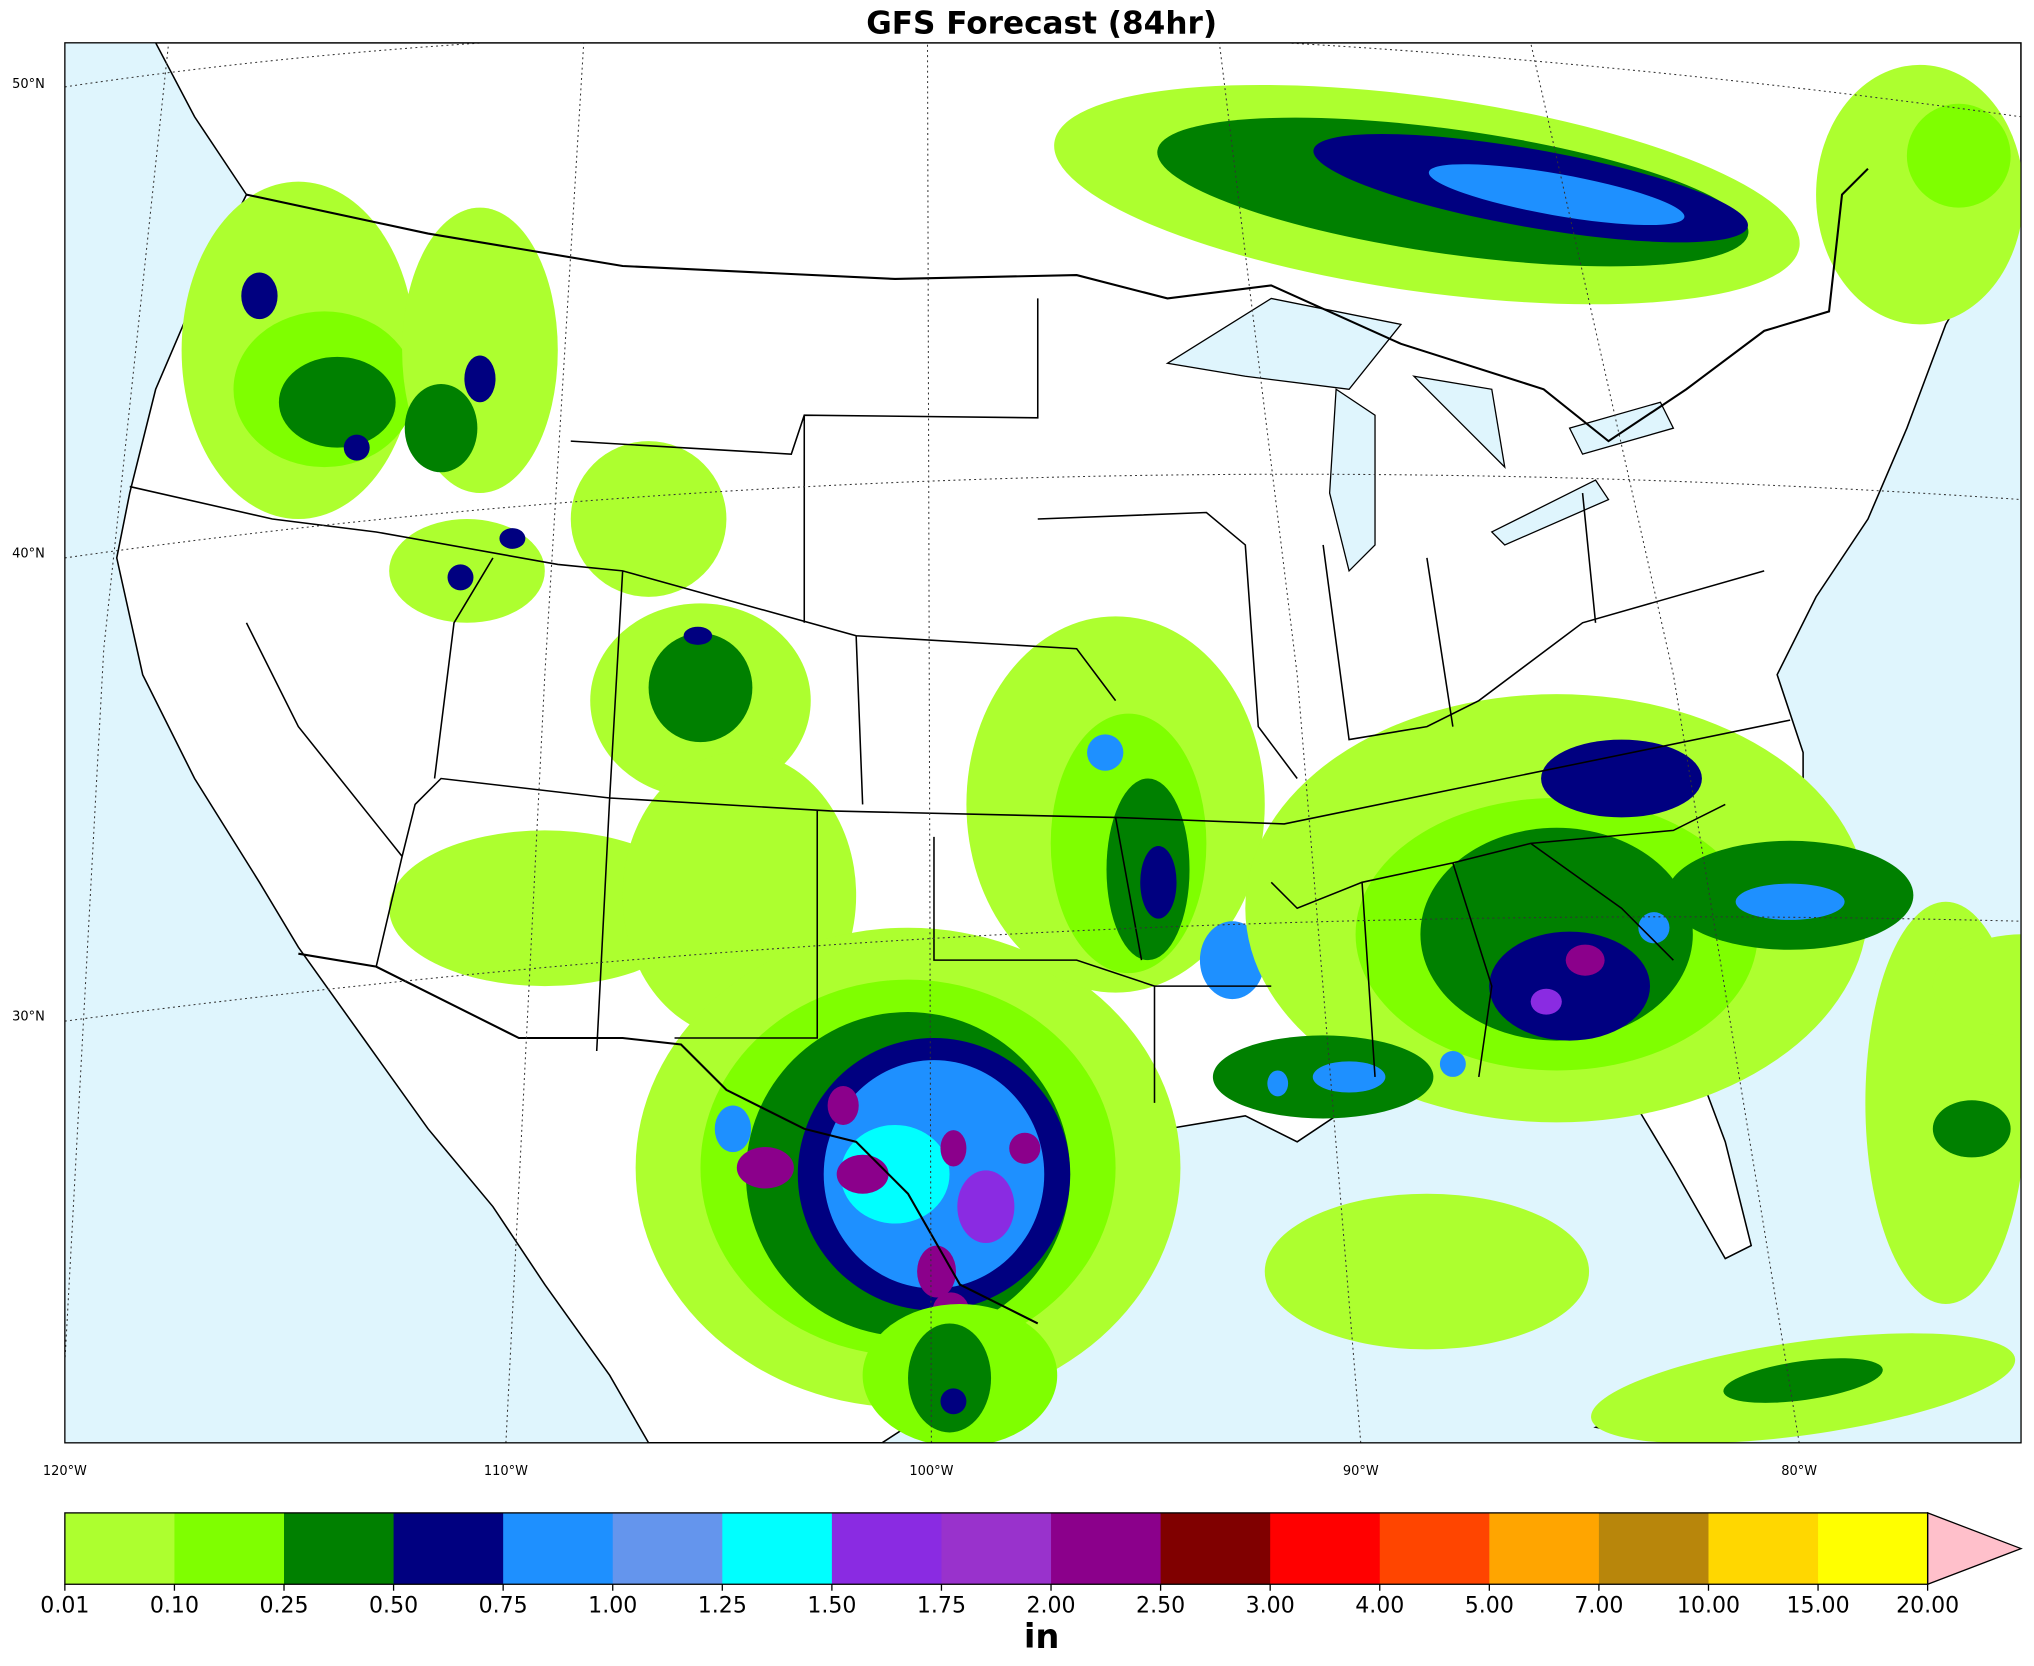 The height and width of the screenshot is (1666, 2034). I want to click on colorbar-tick-label: 2.00, so click(1050, 1605).